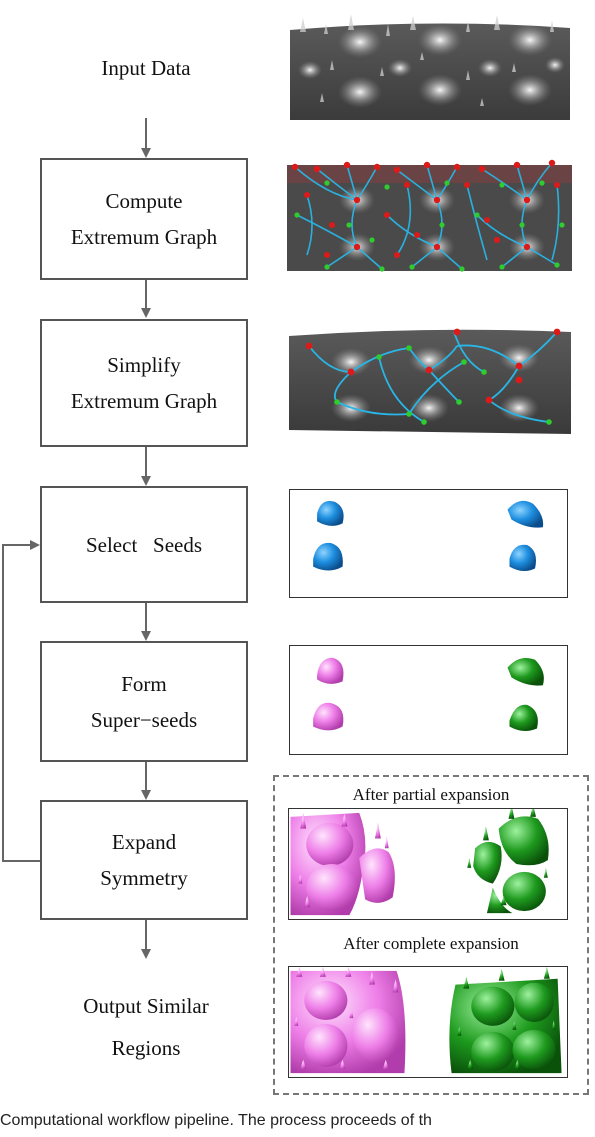  I want to click on step-compute-extremum-graph: Compute Extremum Graph, so click(144, 219).